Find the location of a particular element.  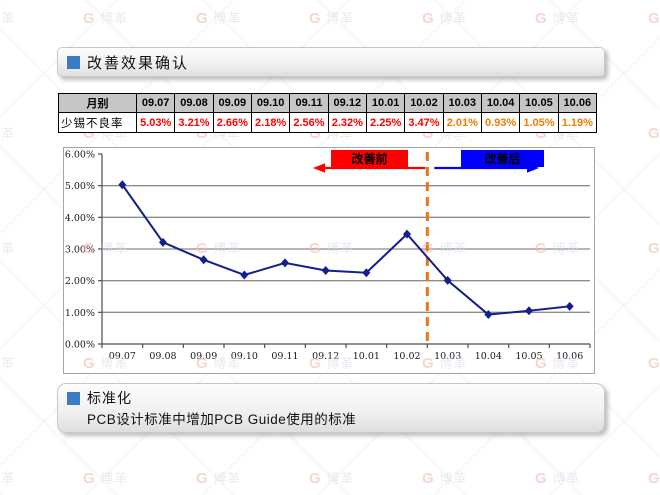

x-tick-label: 09.11 is located at coordinates (284, 356).